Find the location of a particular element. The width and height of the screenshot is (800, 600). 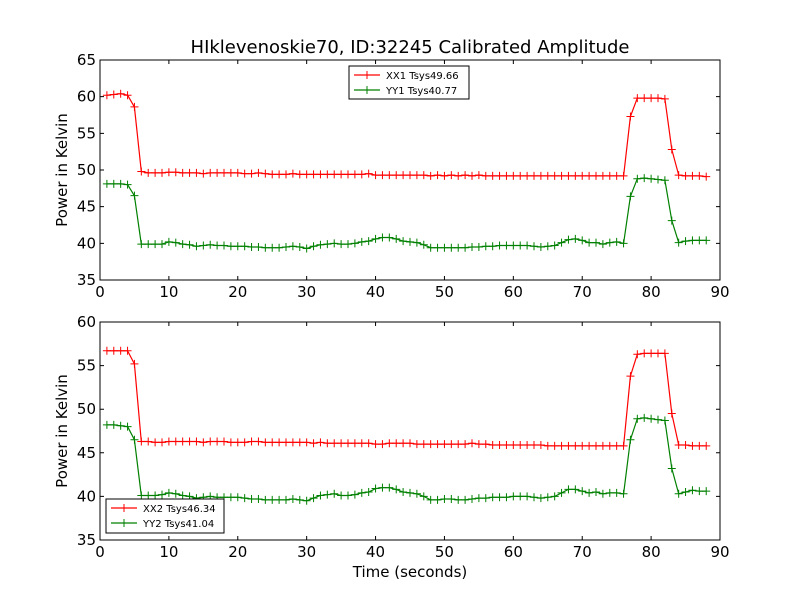

x-tick-label: 20 is located at coordinates (237, 552).